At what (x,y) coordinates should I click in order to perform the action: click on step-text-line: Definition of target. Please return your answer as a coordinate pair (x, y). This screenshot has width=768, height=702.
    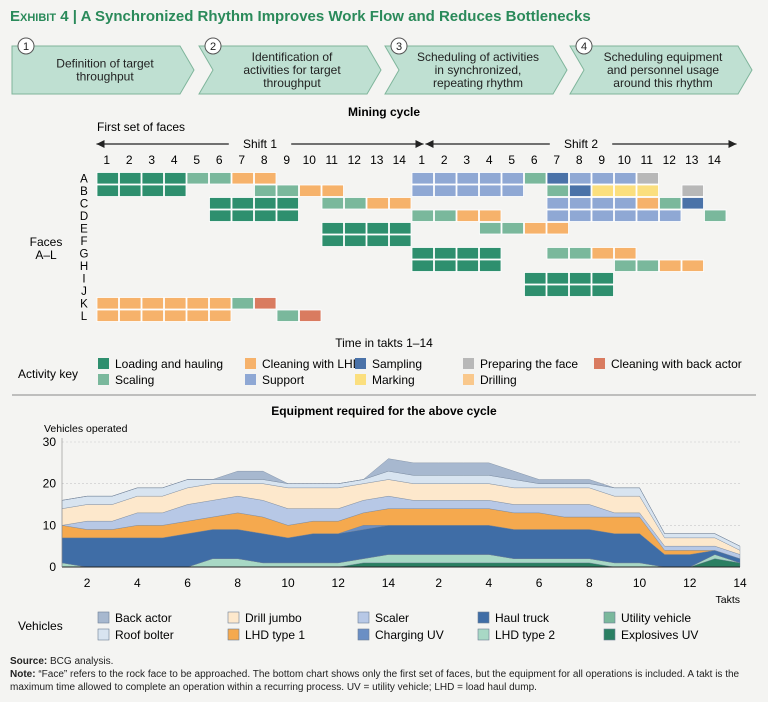
    Looking at the image, I should click on (105, 64).